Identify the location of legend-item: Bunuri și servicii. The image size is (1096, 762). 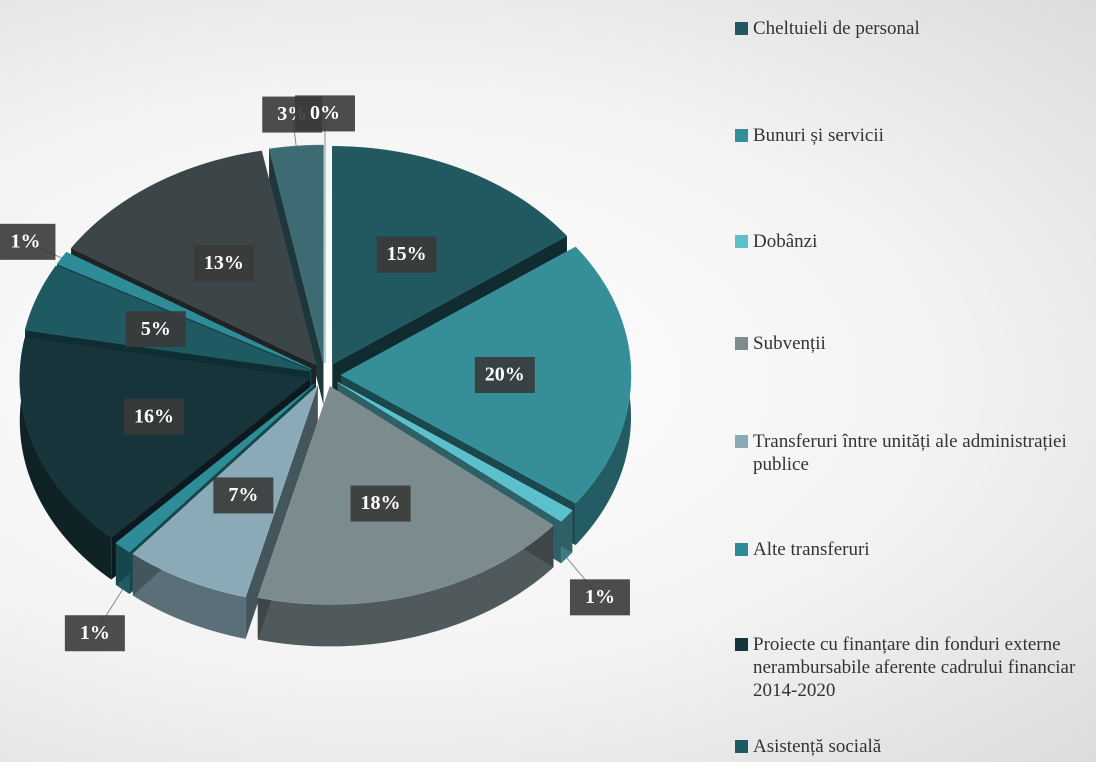
(915, 135).